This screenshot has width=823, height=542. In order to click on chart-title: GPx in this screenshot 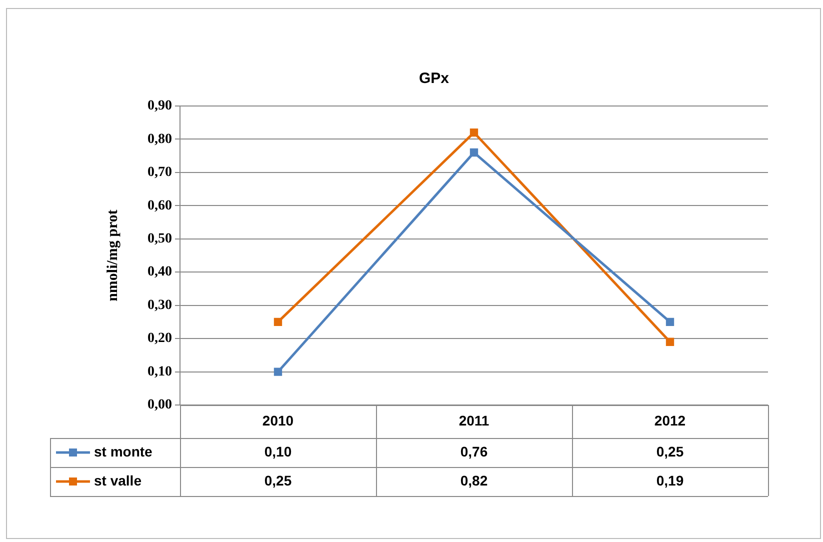, I will do `click(434, 79)`.